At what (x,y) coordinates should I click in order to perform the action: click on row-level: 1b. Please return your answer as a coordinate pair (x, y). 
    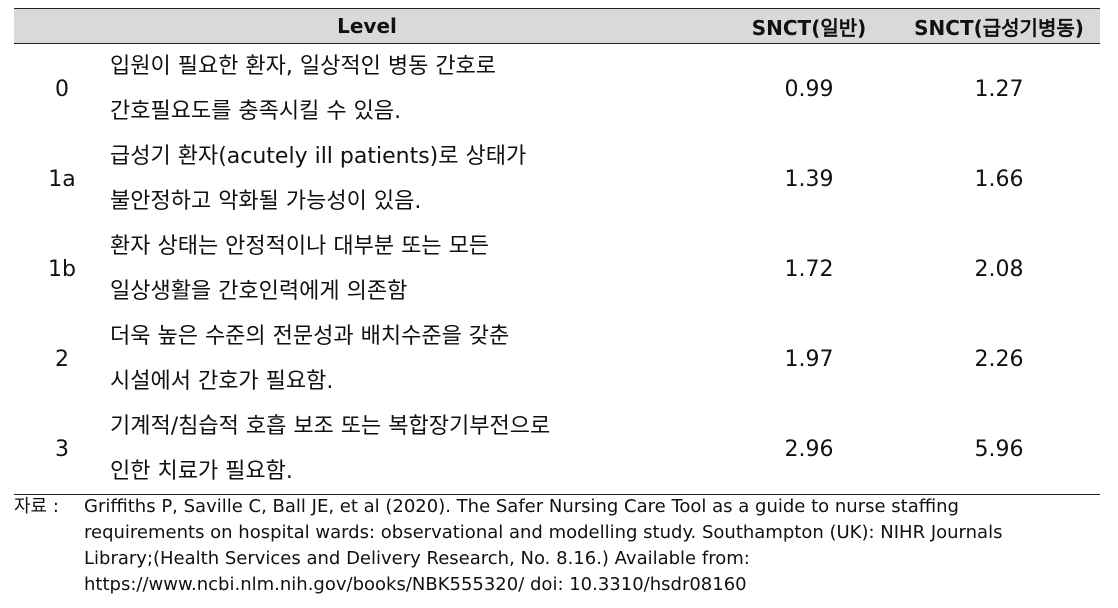
    Looking at the image, I should click on (62, 269).